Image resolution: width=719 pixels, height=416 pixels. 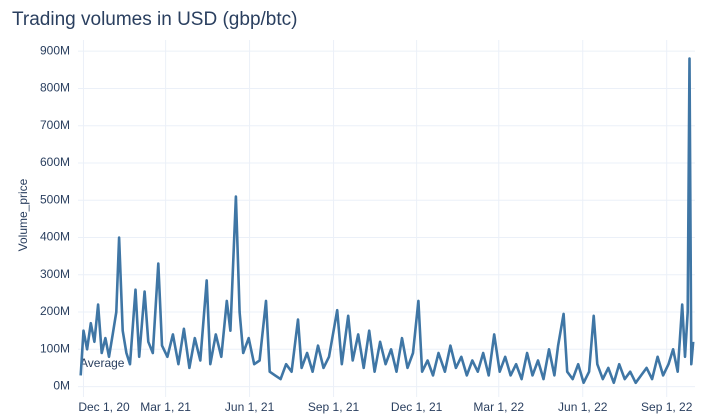 I want to click on y-tick-label: 600M, so click(x=55, y=162).